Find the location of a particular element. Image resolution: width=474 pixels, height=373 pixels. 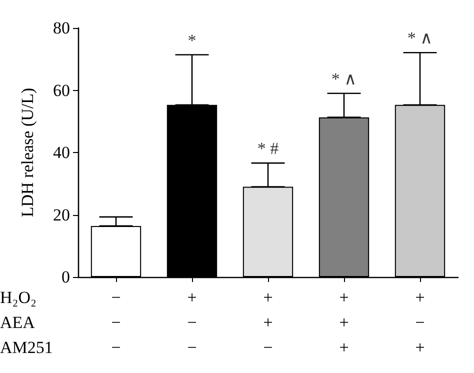

y-axis-title: LDH release (U/L) is located at coordinates (27, 153).